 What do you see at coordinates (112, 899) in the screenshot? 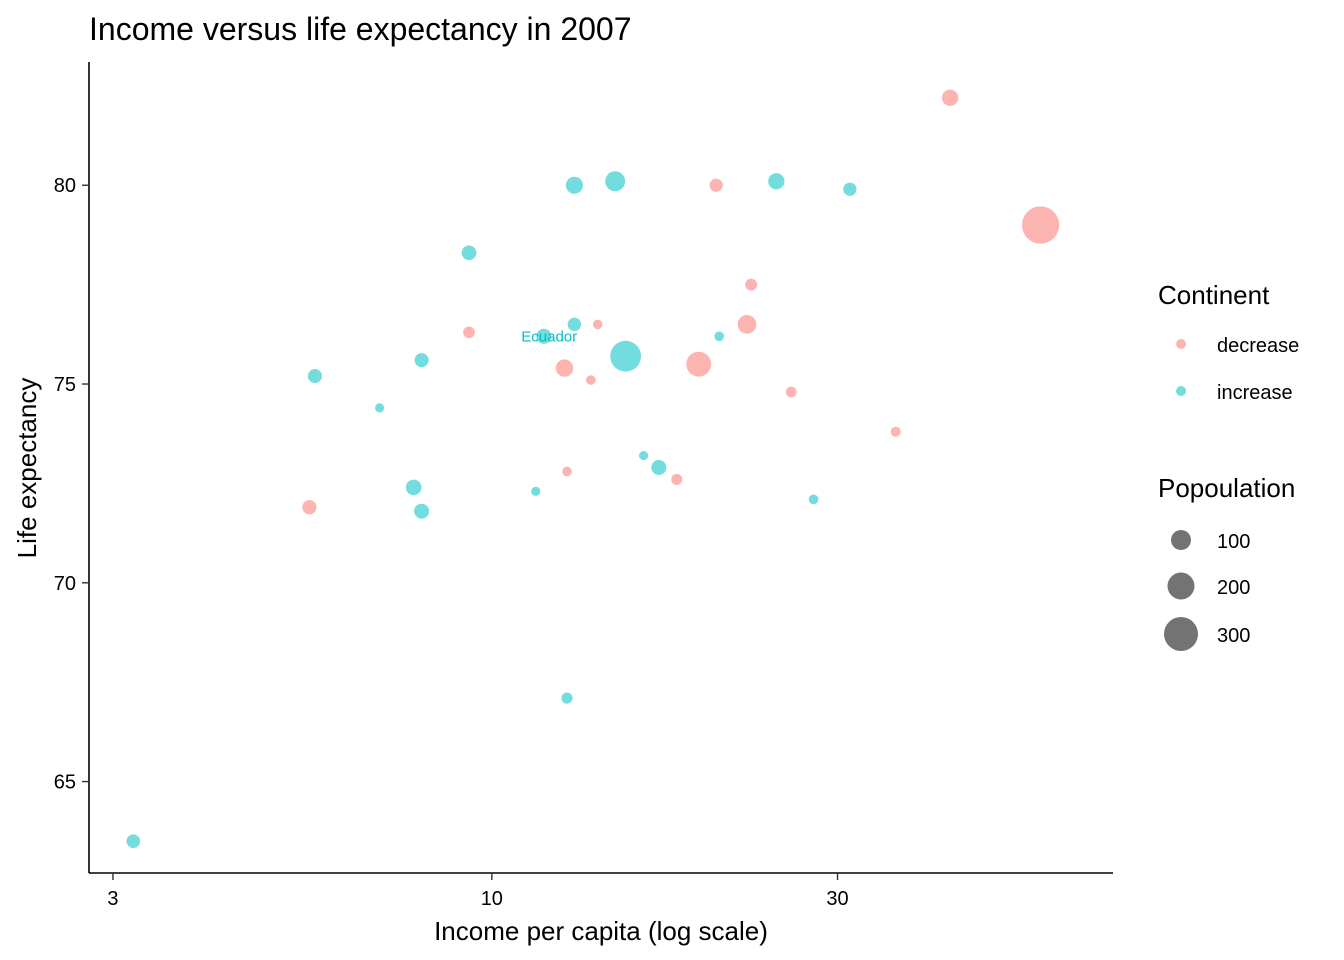
I see `x-tick-label: 3` at bounding box center [112, 899].